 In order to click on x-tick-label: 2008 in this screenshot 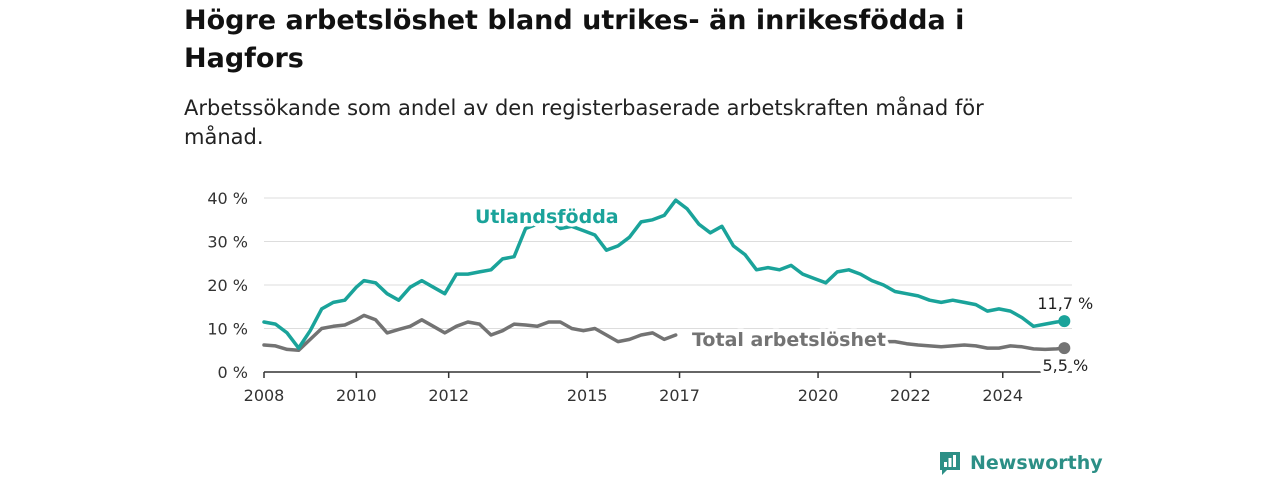, I will do `click(264, 395)`.